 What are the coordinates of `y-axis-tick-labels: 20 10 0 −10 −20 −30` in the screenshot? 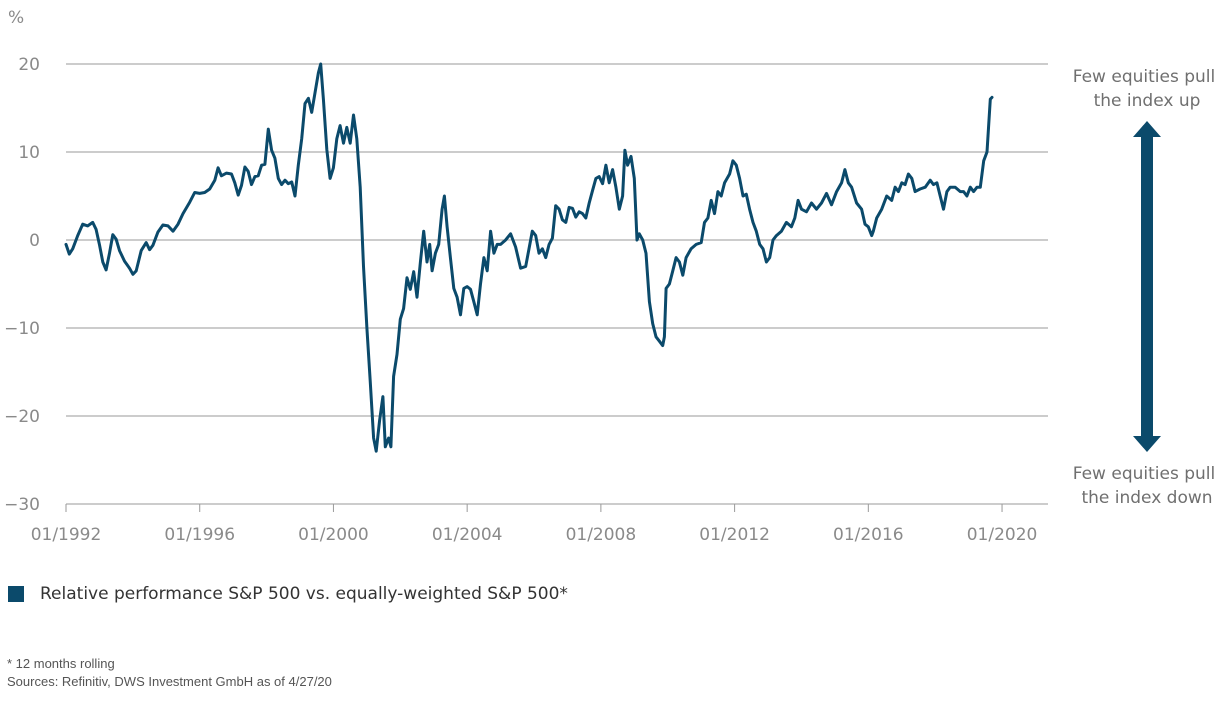 It's located at (22, 285).